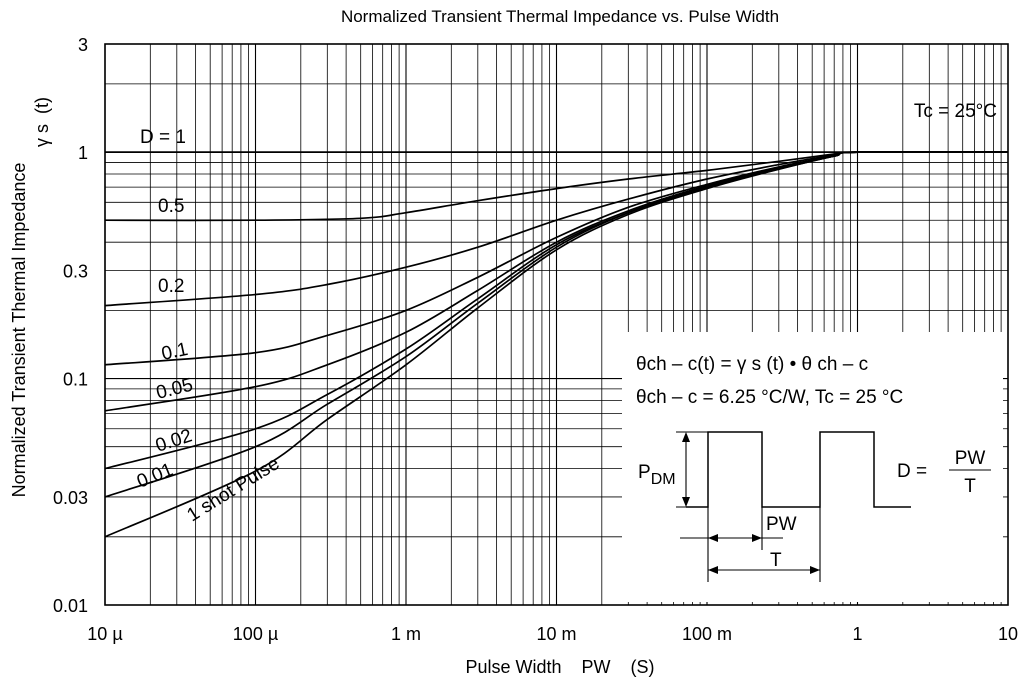  Describe the element at coordinates (798, 469) in the screenshot. I see `pulse-waveform` at that location.